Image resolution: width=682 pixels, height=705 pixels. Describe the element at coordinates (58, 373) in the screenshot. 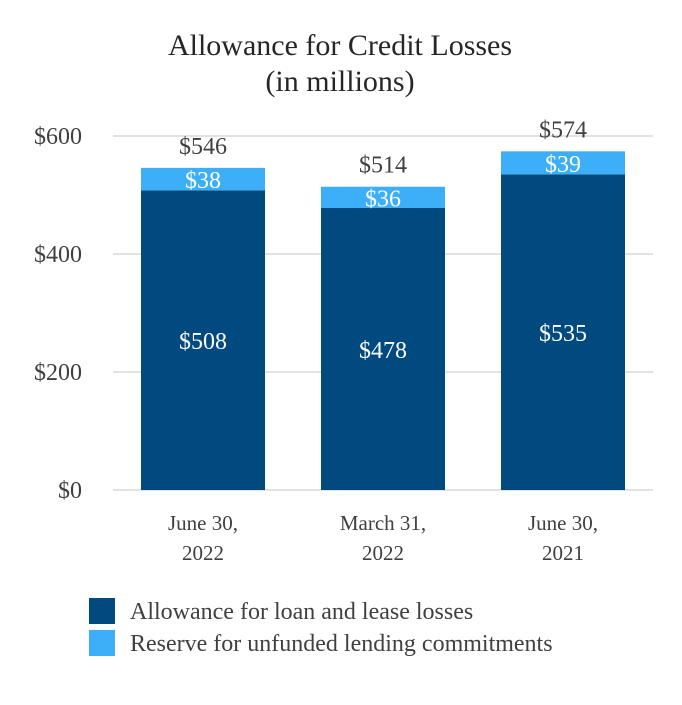

I see `y-tick-label: $200` at that location.